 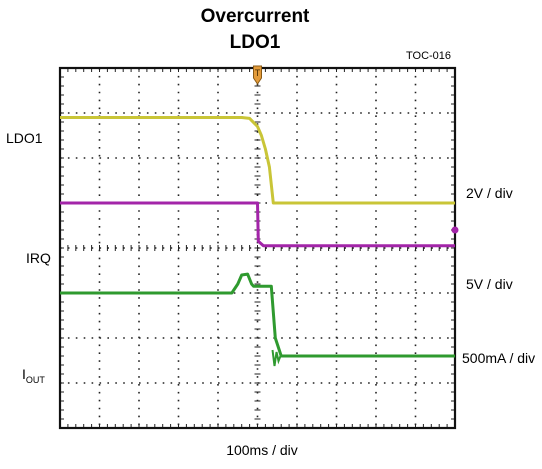 I want to click on channel-label-iout-sub: OUT, so click(x=35, y=379).